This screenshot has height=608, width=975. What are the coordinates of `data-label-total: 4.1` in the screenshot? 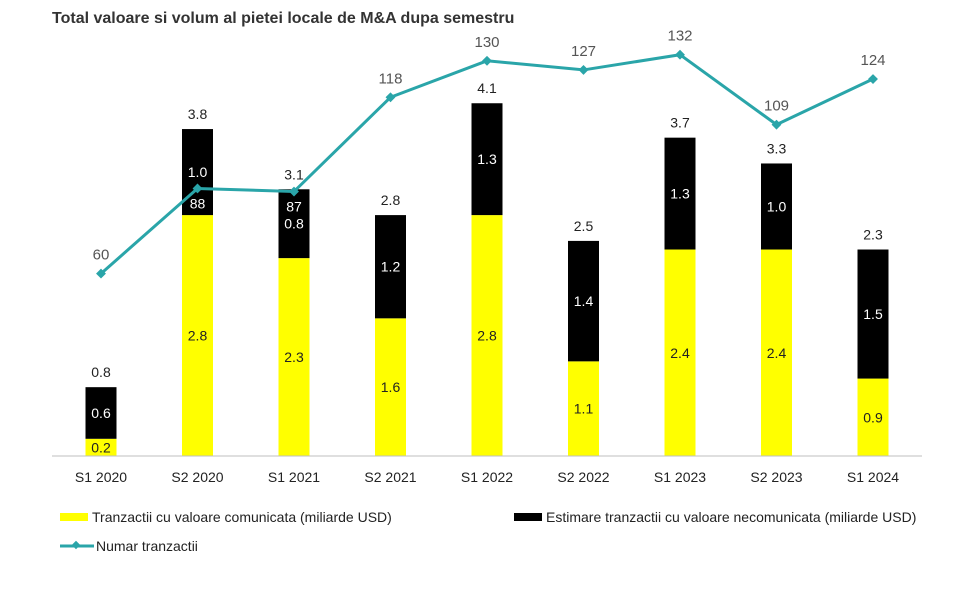 It's located at (487, 88).